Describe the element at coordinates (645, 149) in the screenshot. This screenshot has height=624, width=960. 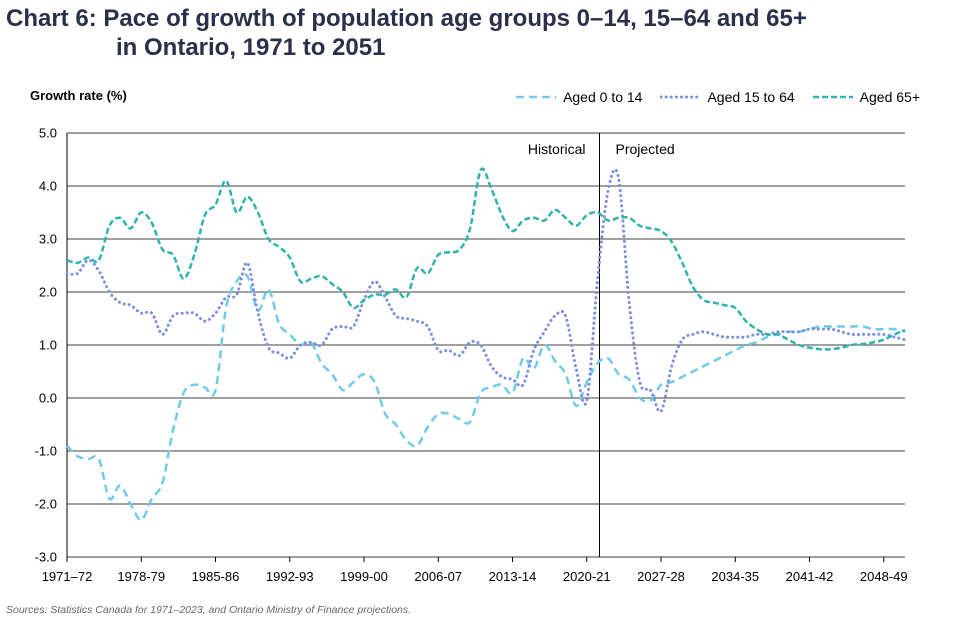
I see `annotation-projected: Projected` at that location.